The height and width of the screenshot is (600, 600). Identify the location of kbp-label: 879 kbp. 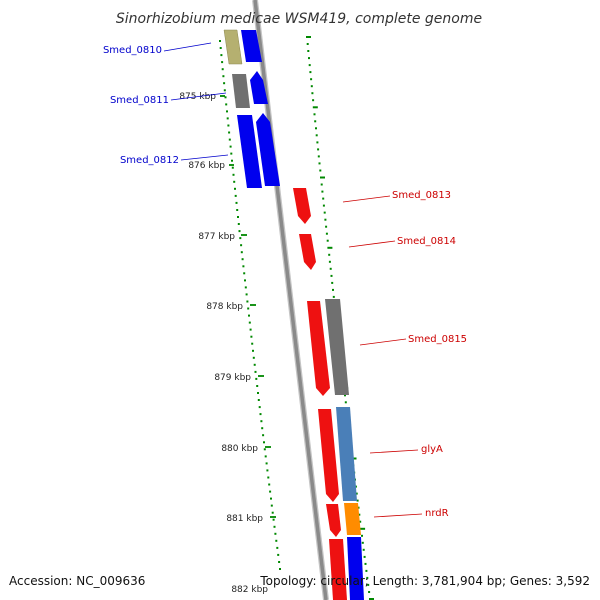
(232, 378).